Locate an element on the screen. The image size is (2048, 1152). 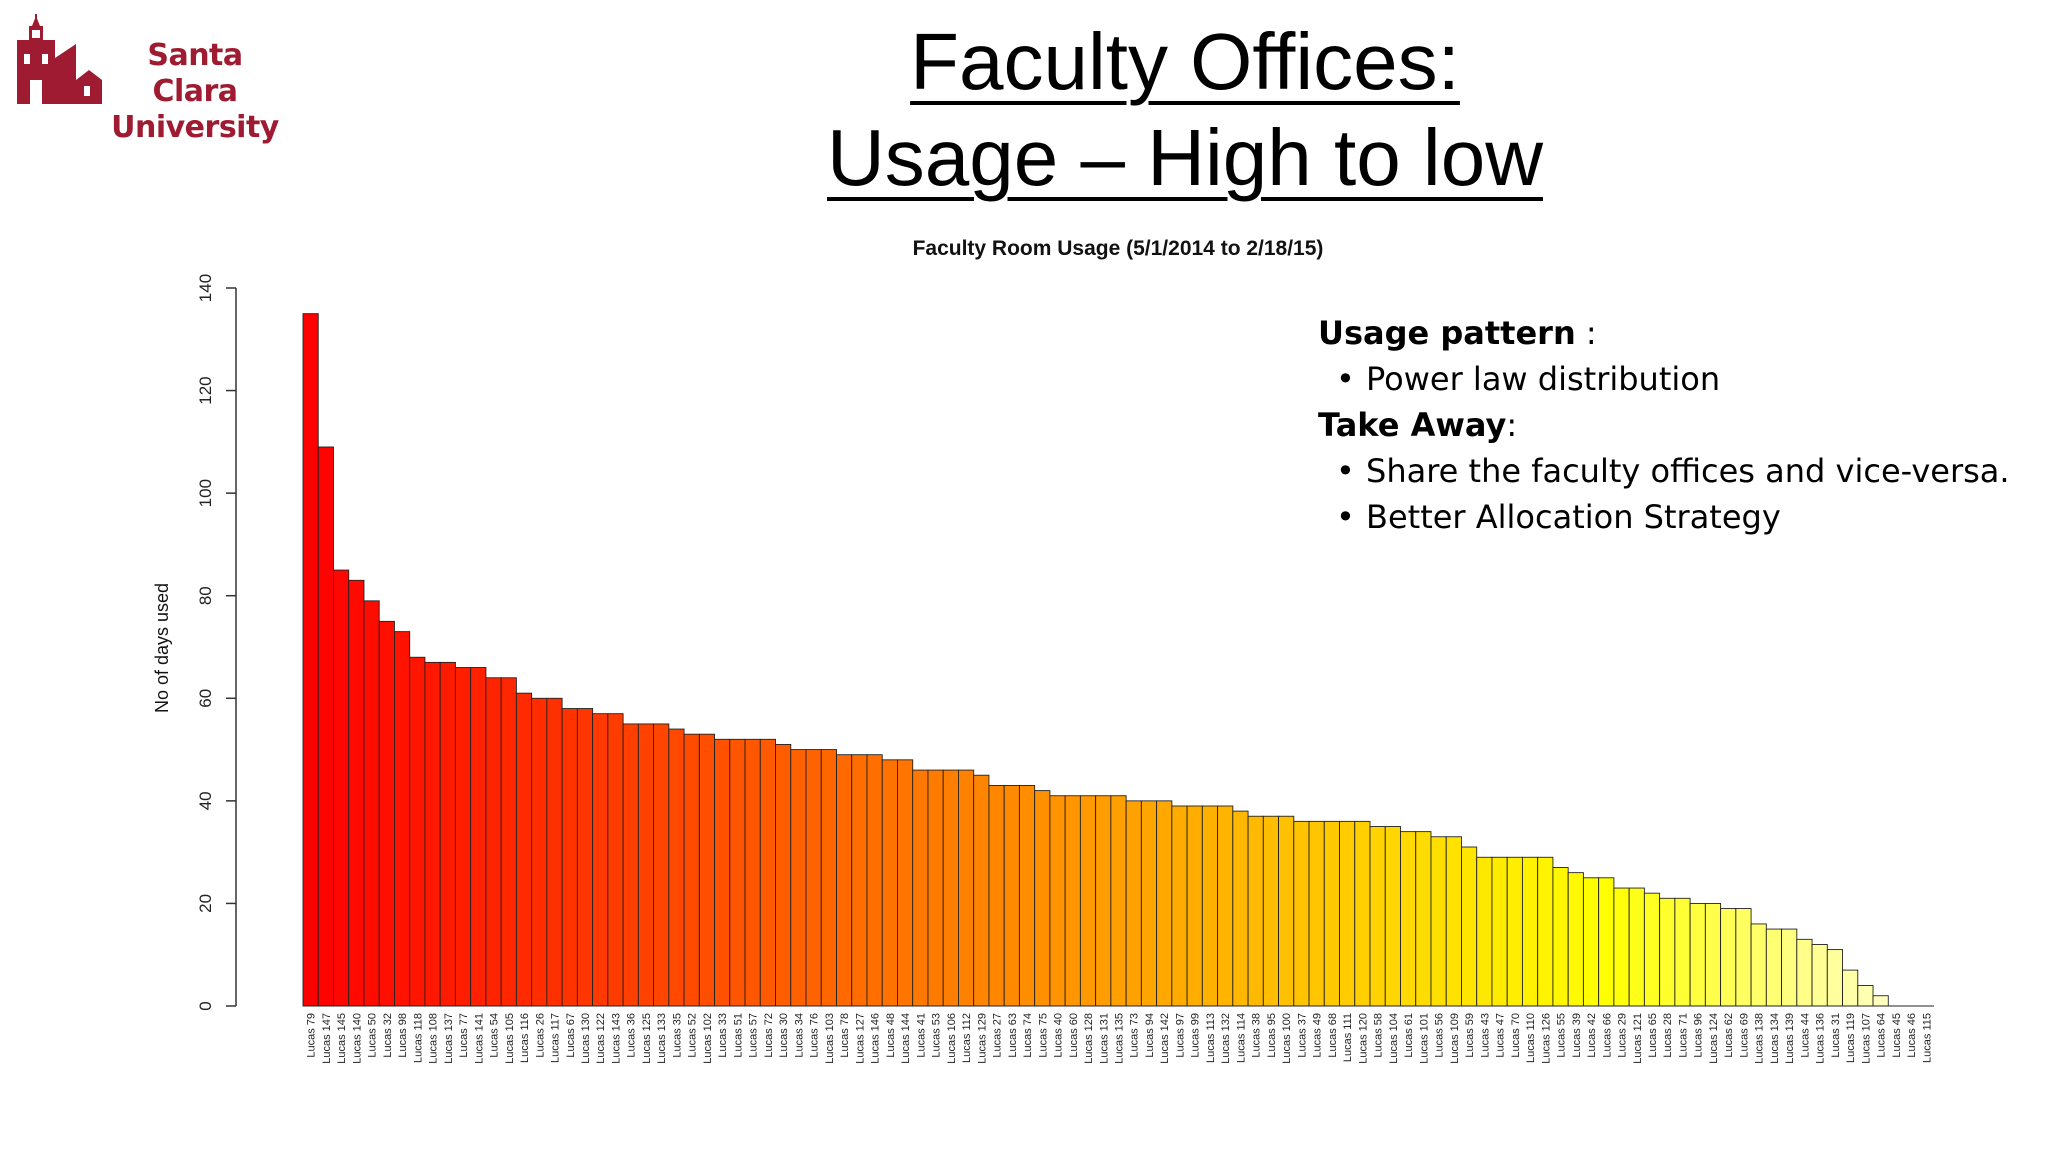
x-tick-label: Lucas 100 is located at coordinates (1287, 1038).